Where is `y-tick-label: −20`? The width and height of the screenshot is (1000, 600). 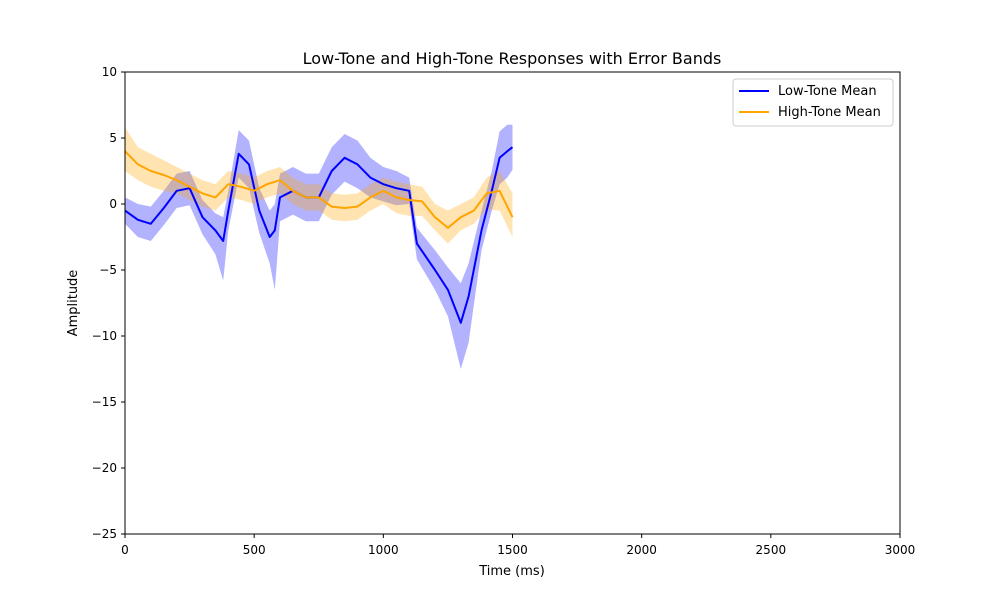 y-tick-label: −20 is located at coordinates (104, 468).